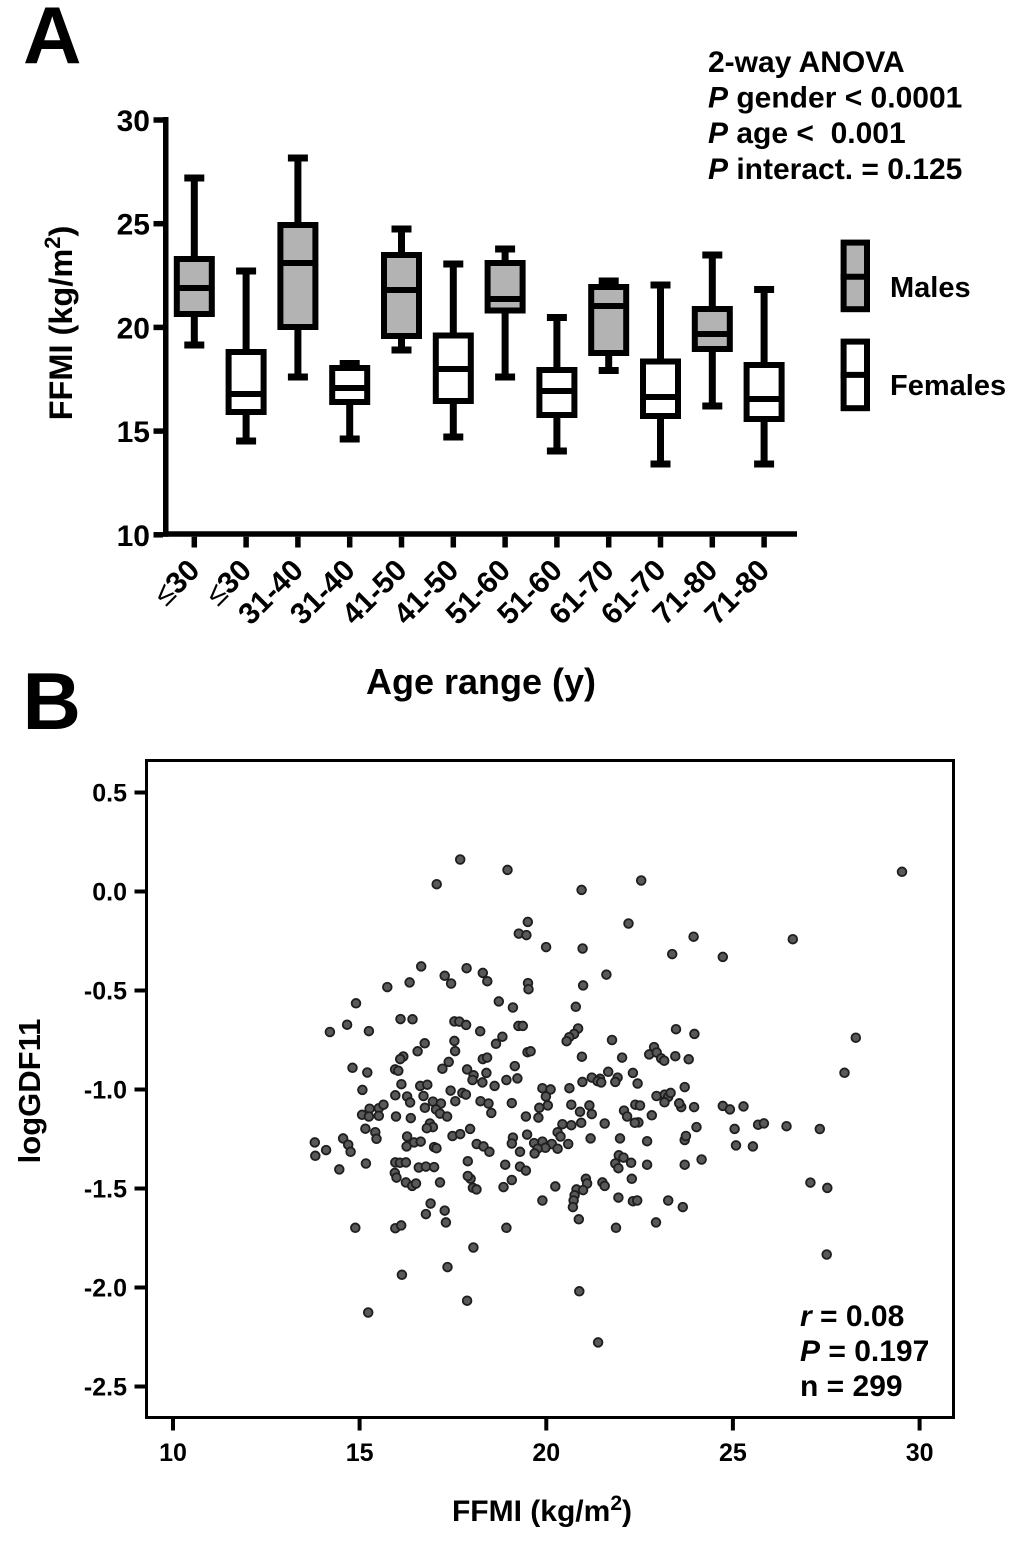 Image resolution: width=1020 pixels, height=1552 pixels. Describe the element at coordinates (948, 386) in the screenshot. I see `svg-text: Females` at that location.